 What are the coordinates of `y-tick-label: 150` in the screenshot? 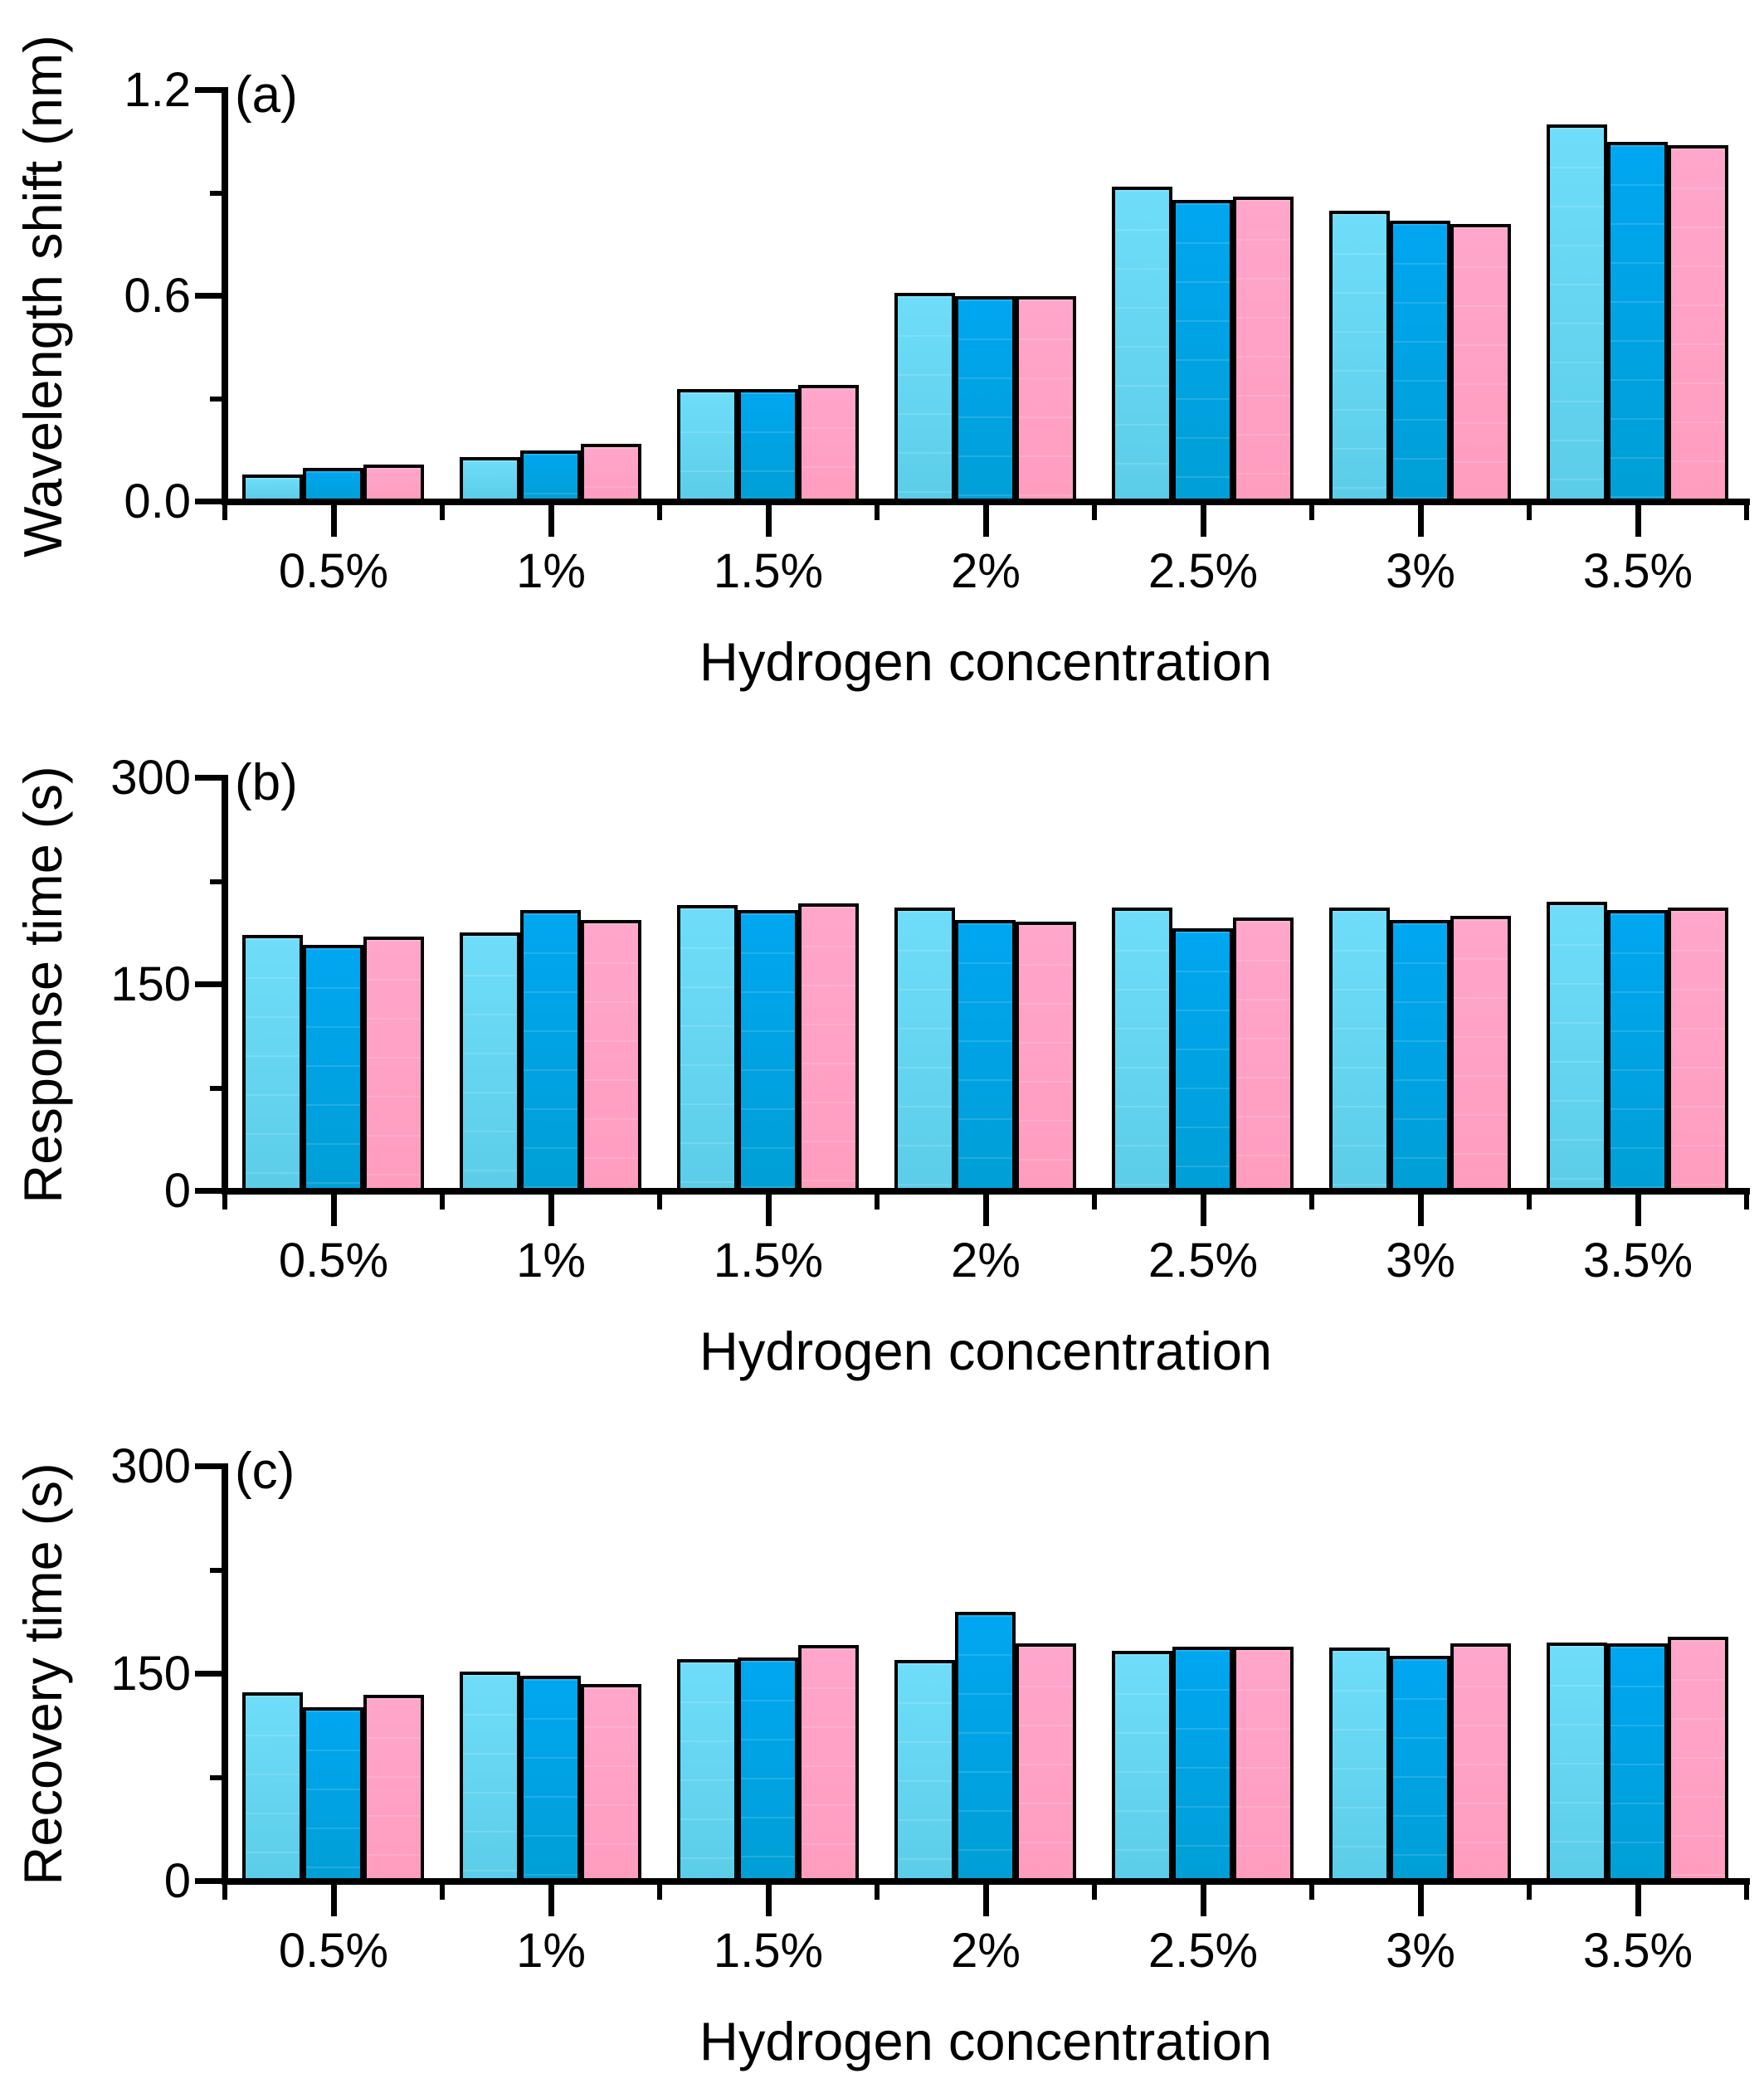 It's located at (150, 984).